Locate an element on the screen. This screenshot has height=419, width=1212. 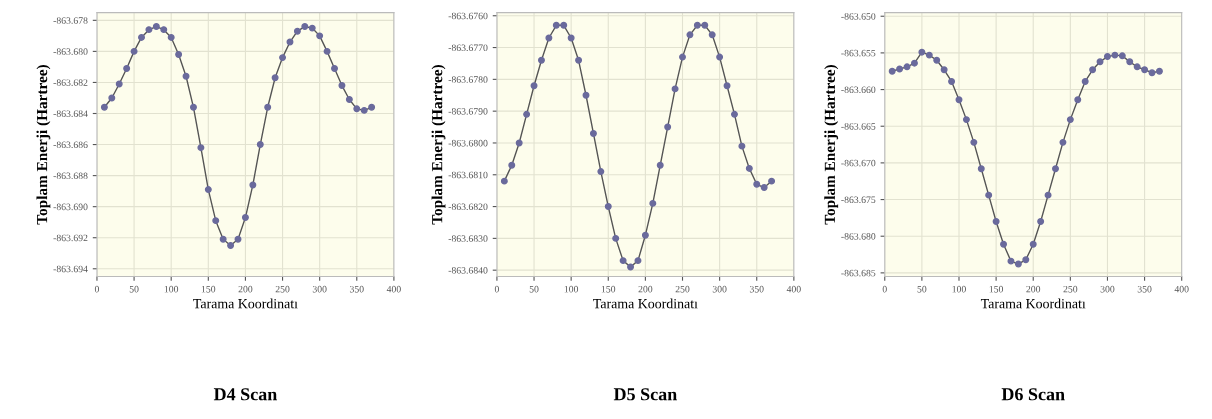
y-tick-label: -863.685 is located at coordinates (858, 273).